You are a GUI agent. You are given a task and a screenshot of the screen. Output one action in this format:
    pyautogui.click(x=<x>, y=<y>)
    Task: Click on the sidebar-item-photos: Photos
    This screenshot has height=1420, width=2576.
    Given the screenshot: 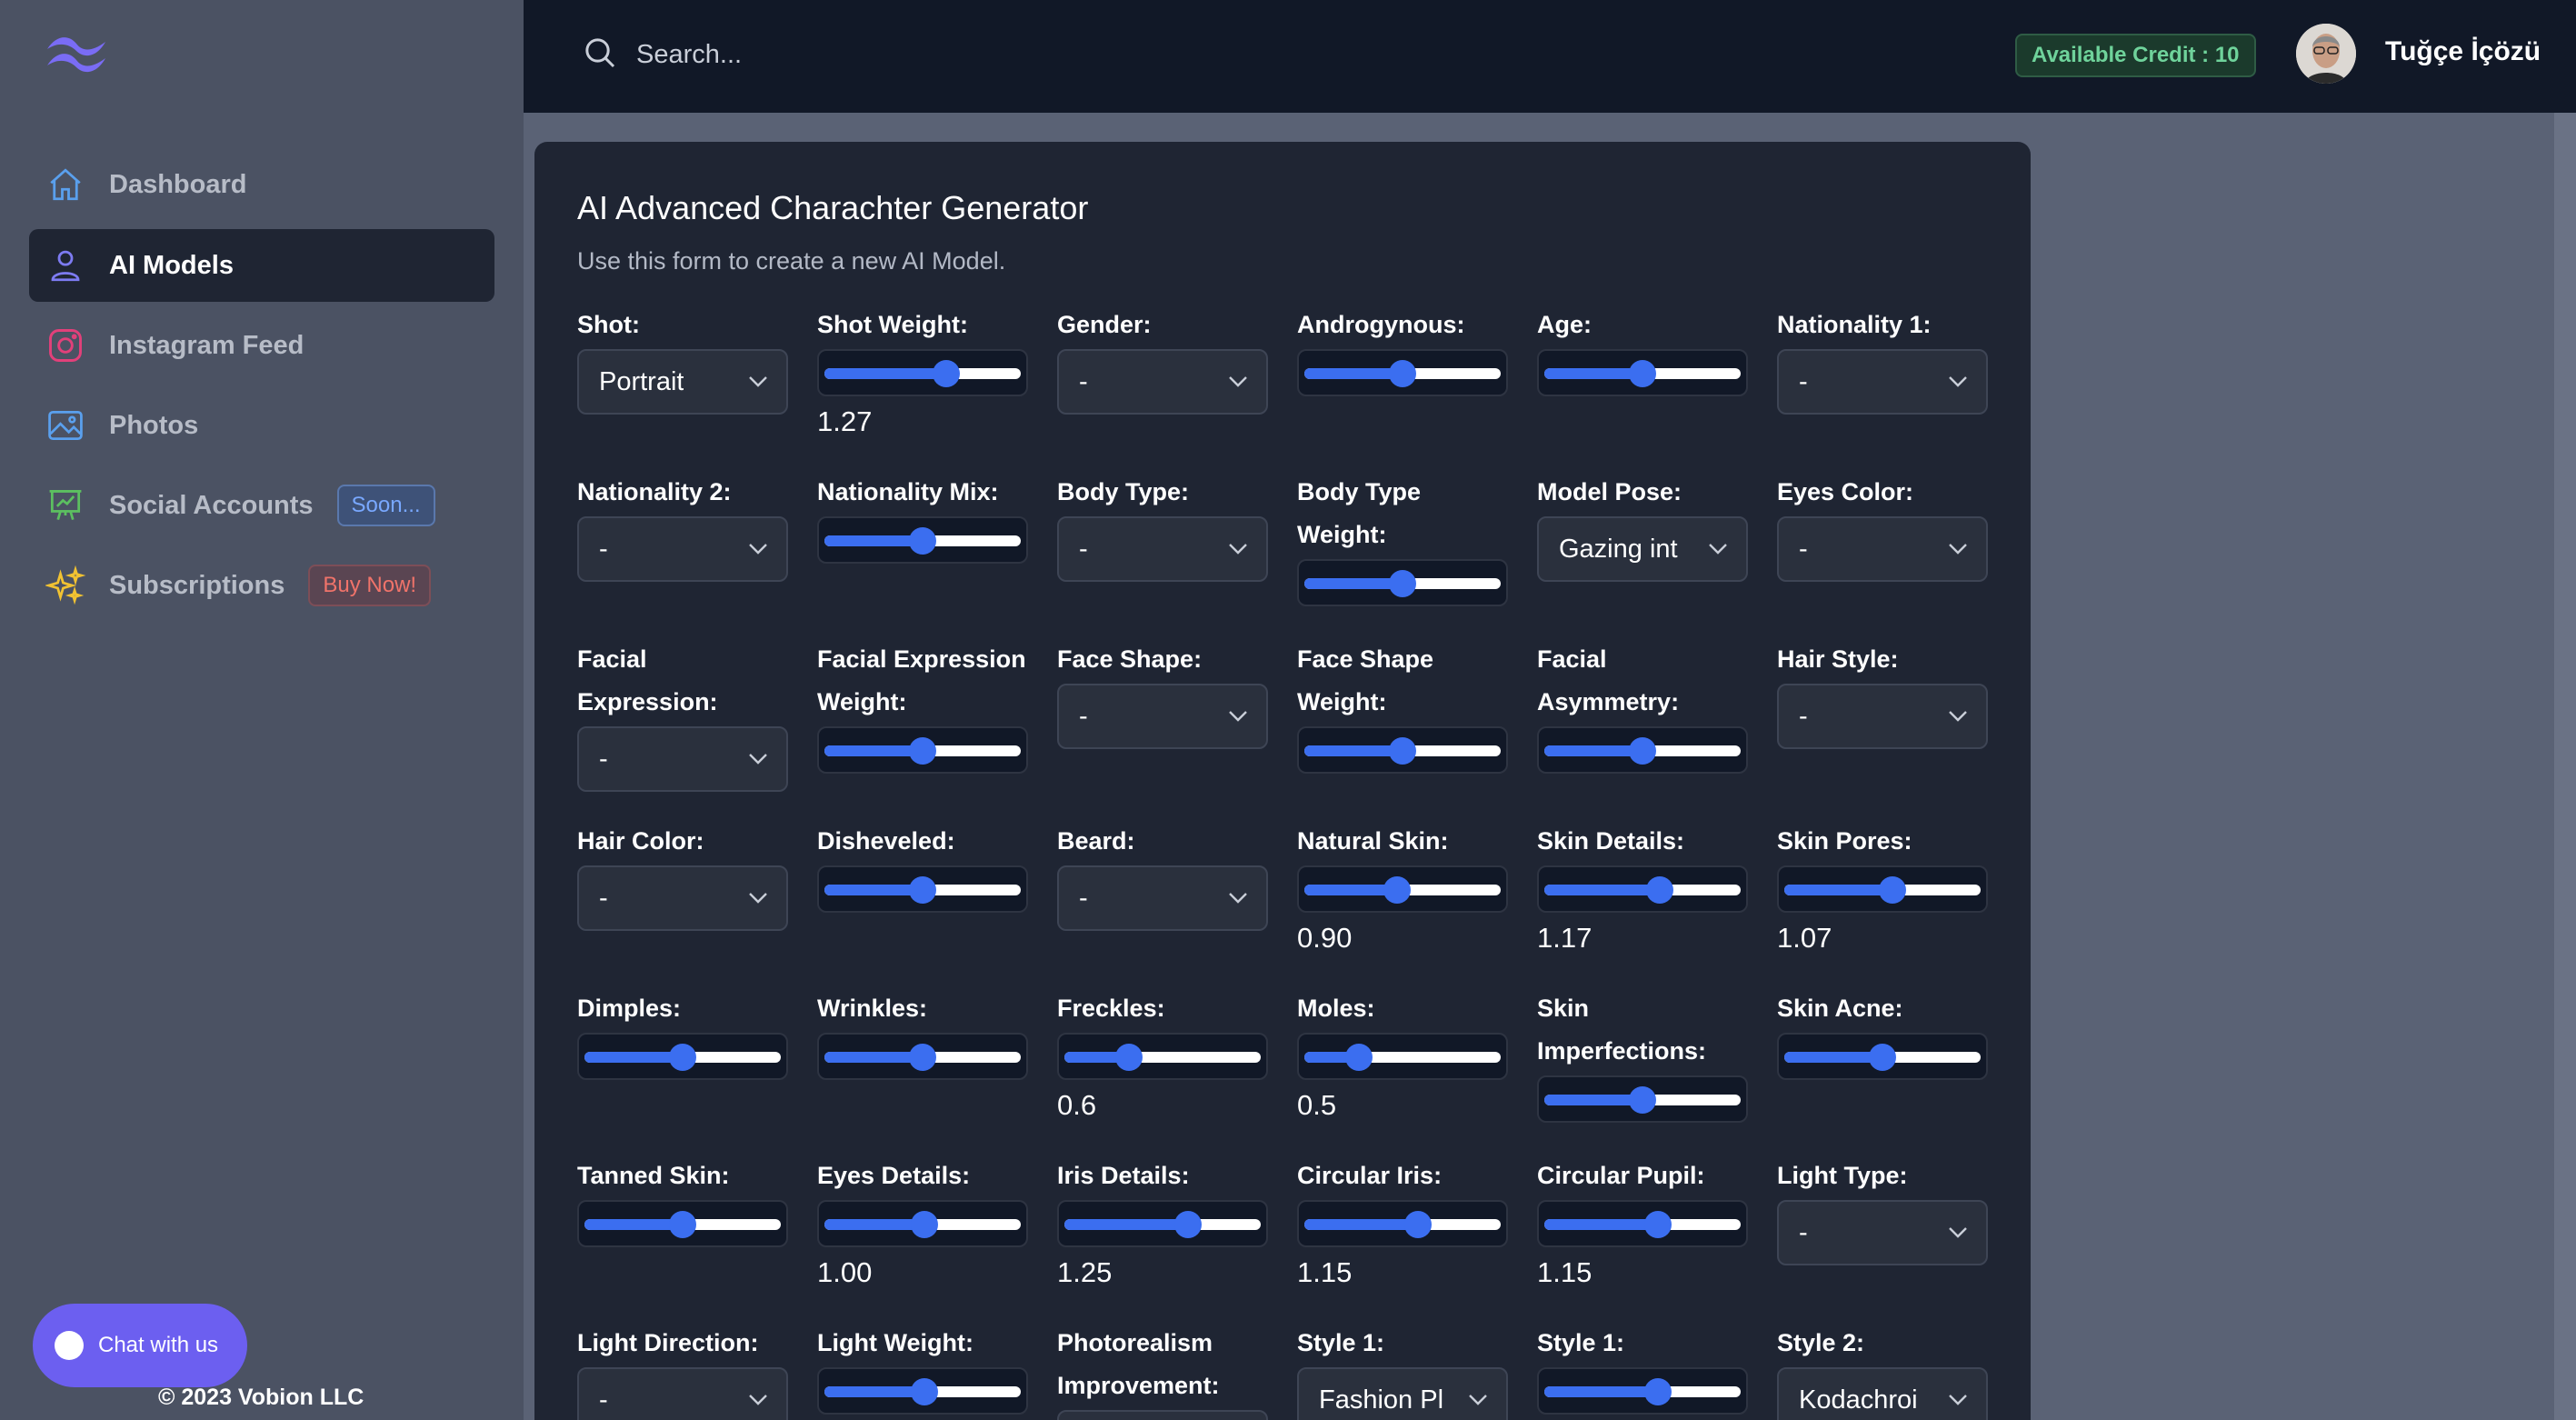 What is the action you would take?
    pyautogui.click(x=261, y=425)
    